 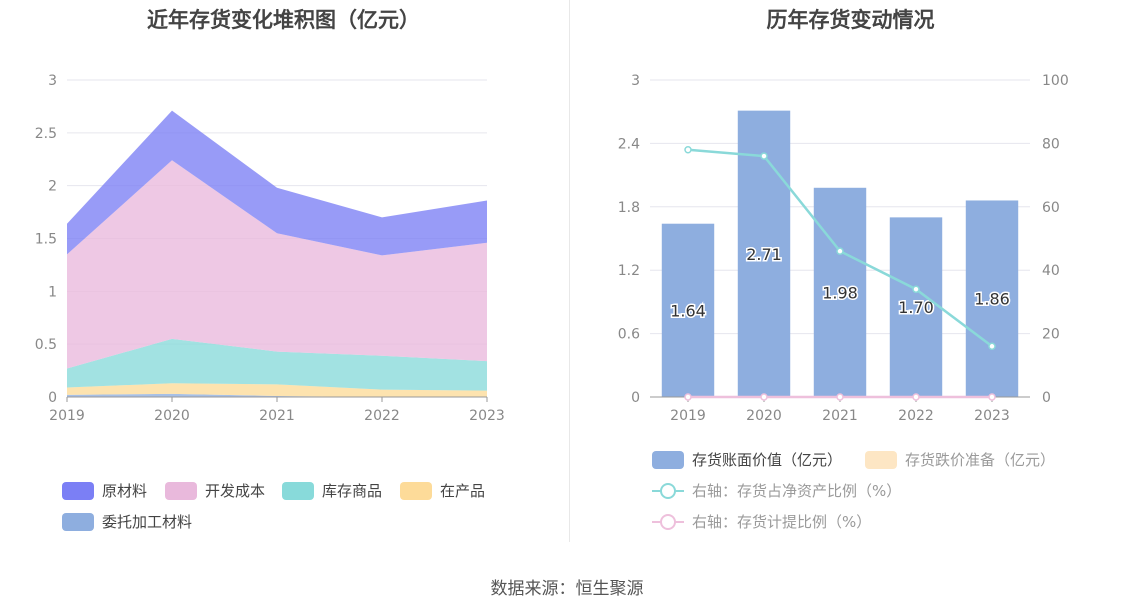 What do you see at coordinates (46, 134) in the screenshot?
I see `y-tick-label: 2.5` at bounding box center [46, 134].